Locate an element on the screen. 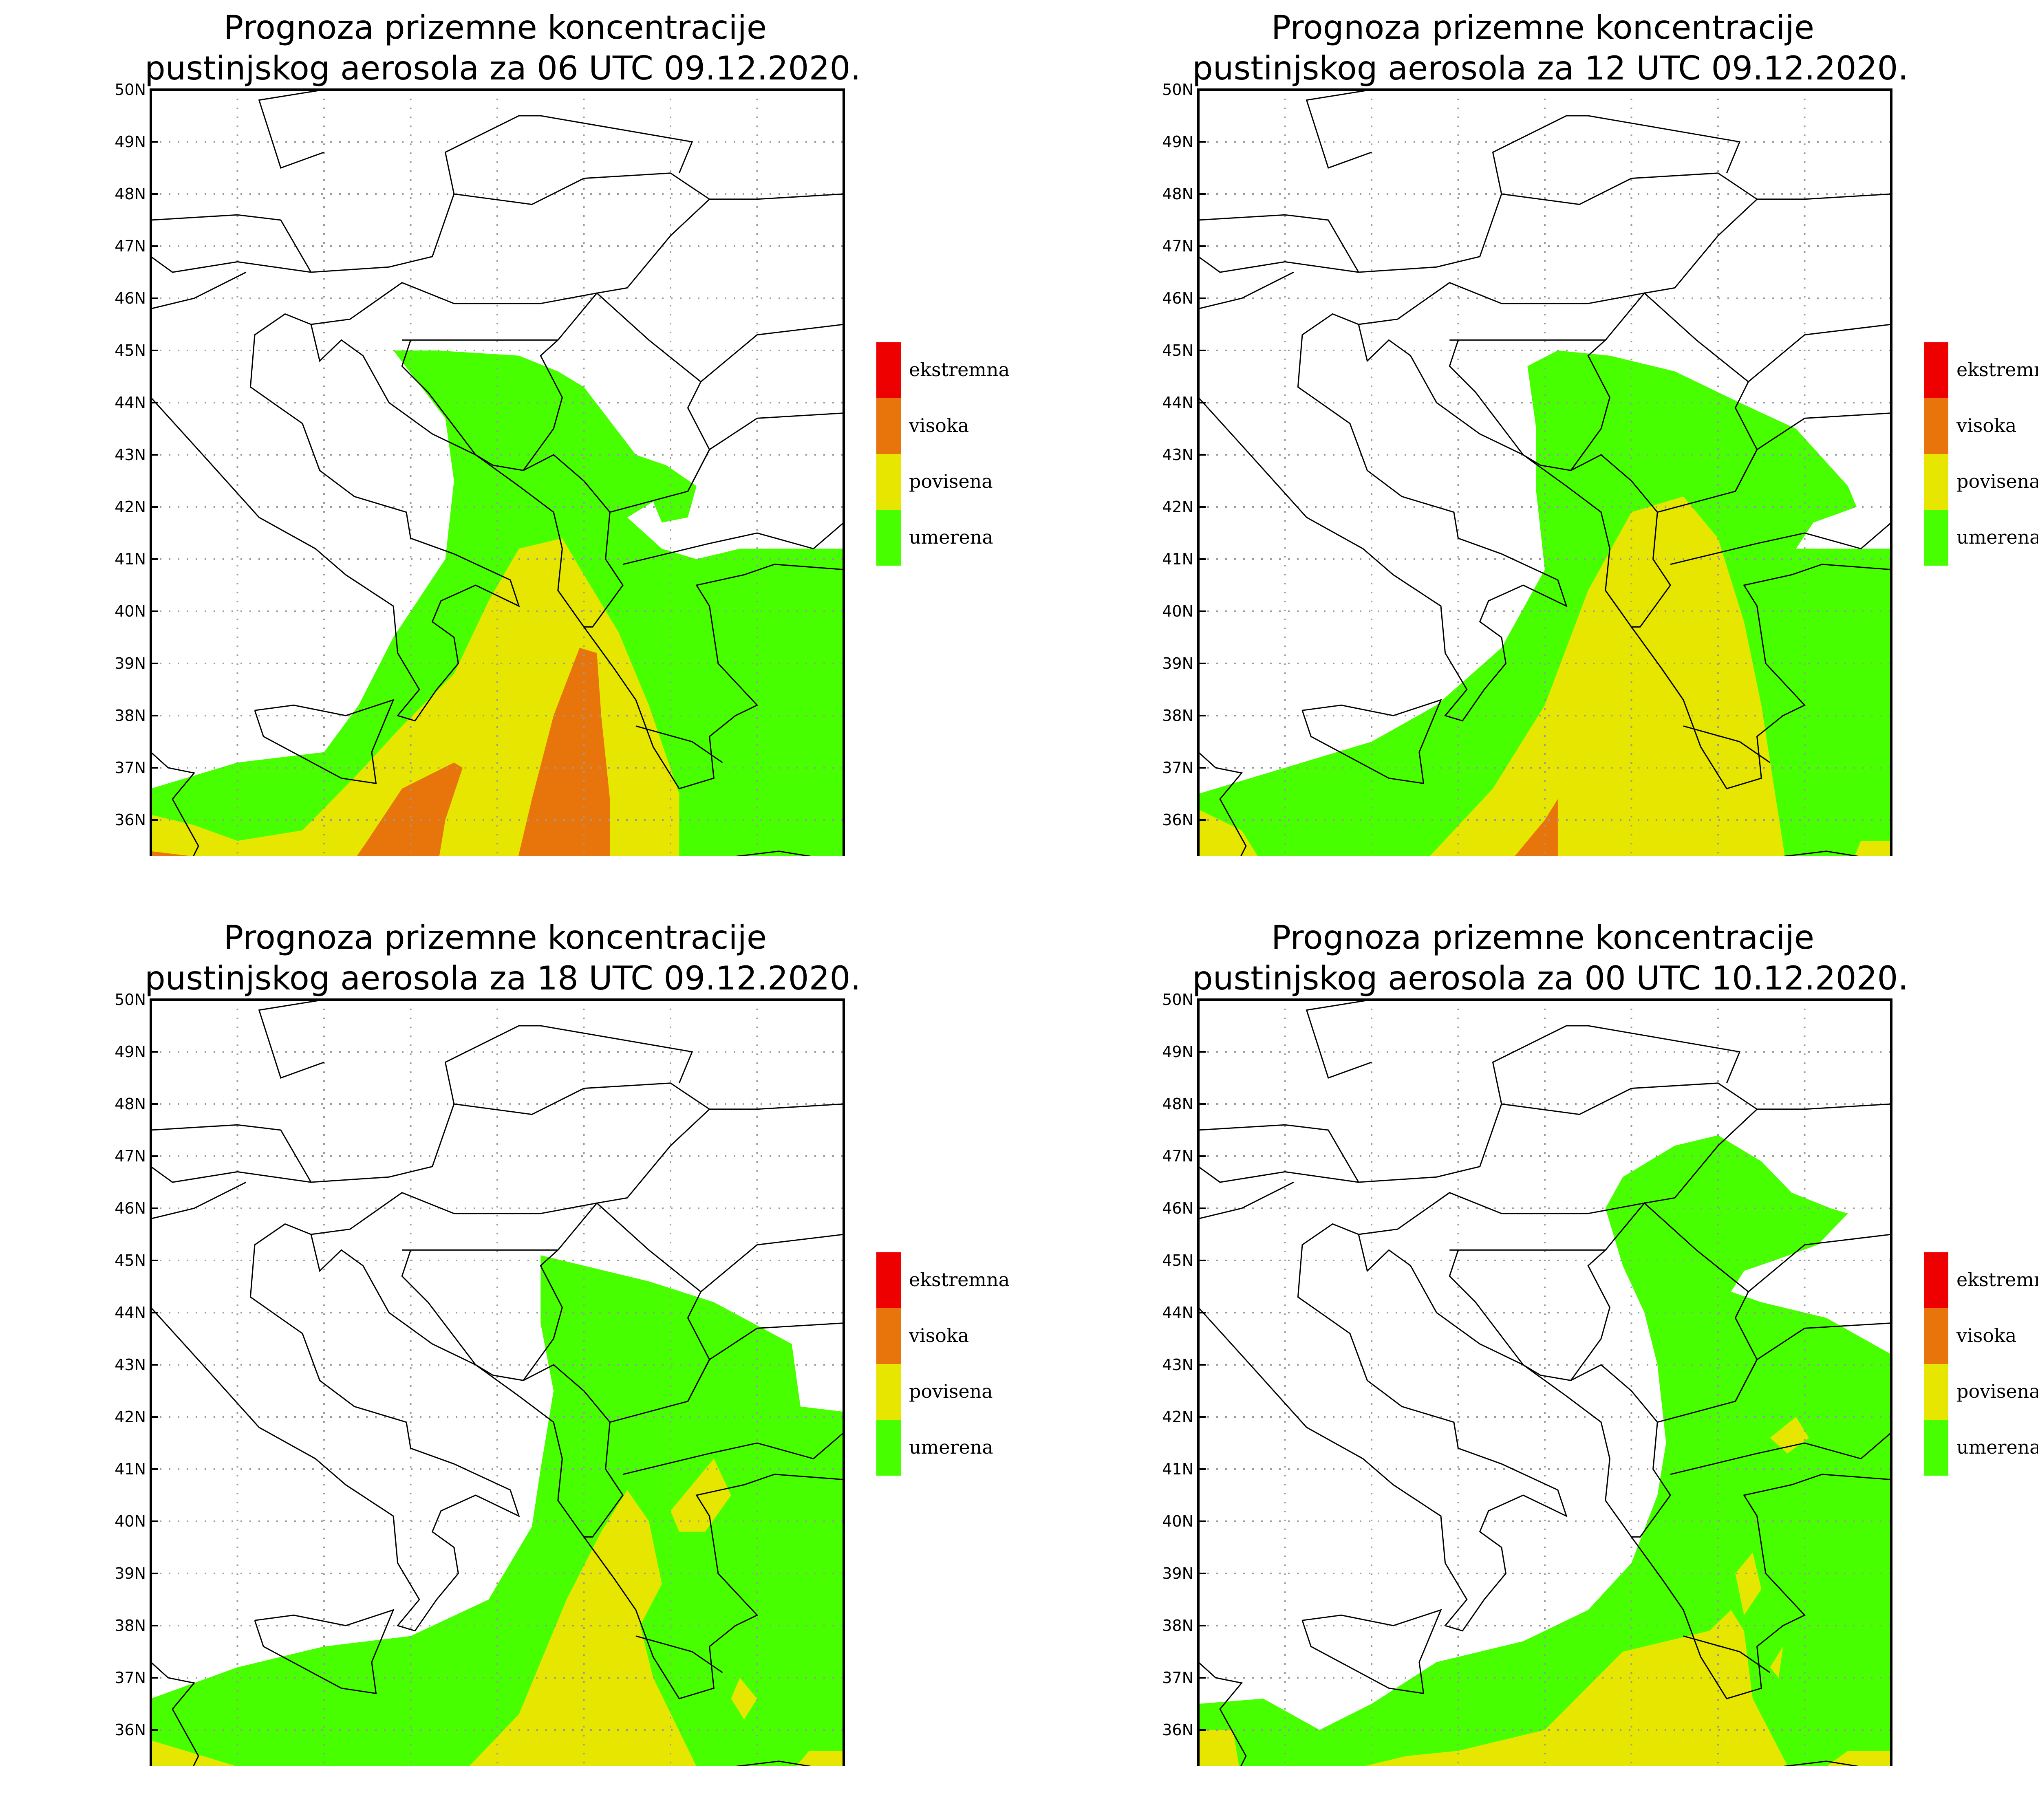 This screenshot has height=1820, width=2038. concentration-area-visoka is located at coordinates (1536, 828).